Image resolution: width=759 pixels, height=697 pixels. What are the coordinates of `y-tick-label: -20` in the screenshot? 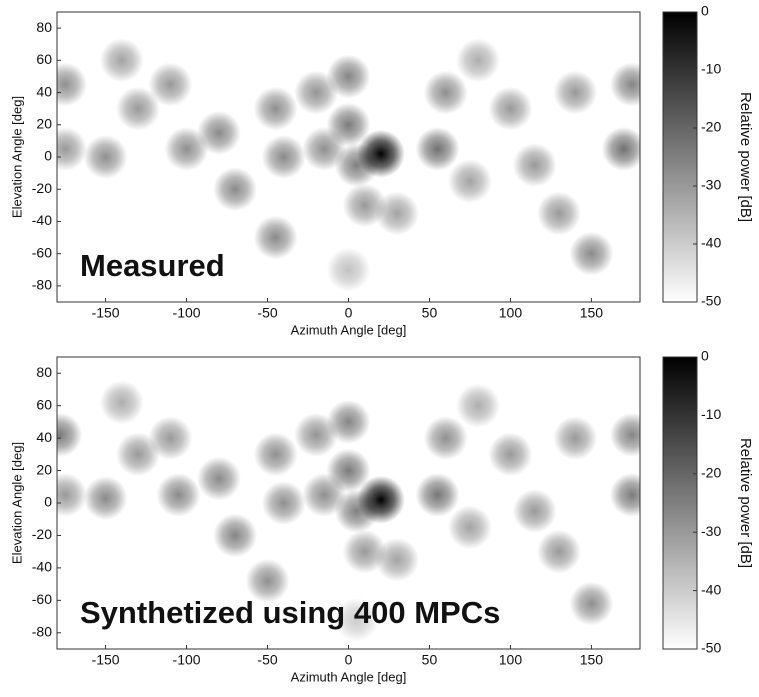 It's located at (42, 188).